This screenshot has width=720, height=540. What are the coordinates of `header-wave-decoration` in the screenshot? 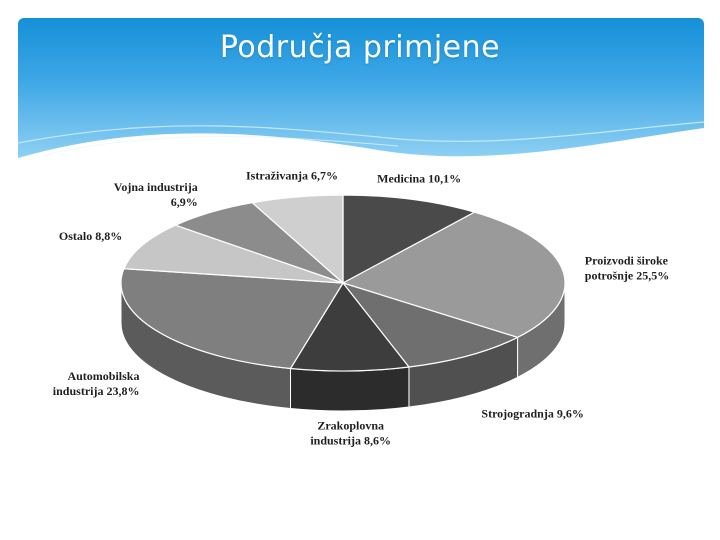 It's located at (361, 139).